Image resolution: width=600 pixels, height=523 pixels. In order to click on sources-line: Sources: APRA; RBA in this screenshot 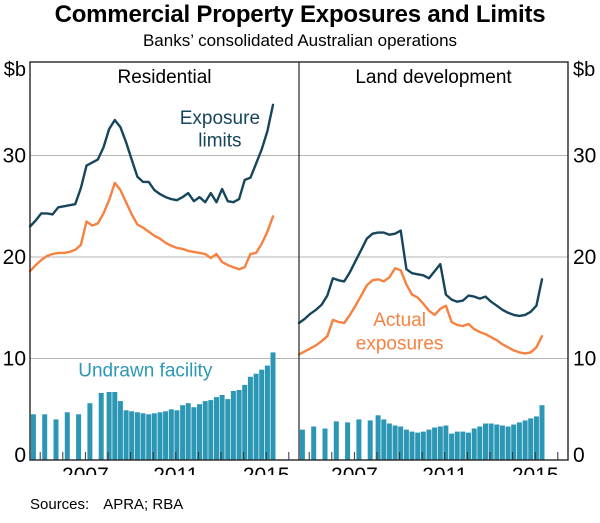, I will do `click(106, 504)`.